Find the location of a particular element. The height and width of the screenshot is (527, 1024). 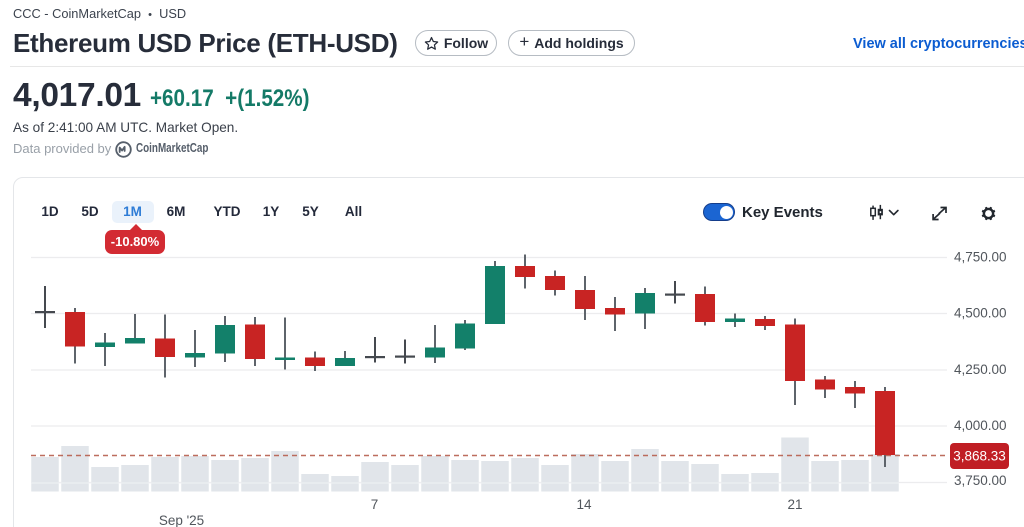

svg-text: 3,750.00 is located at coordinates (980, 480).